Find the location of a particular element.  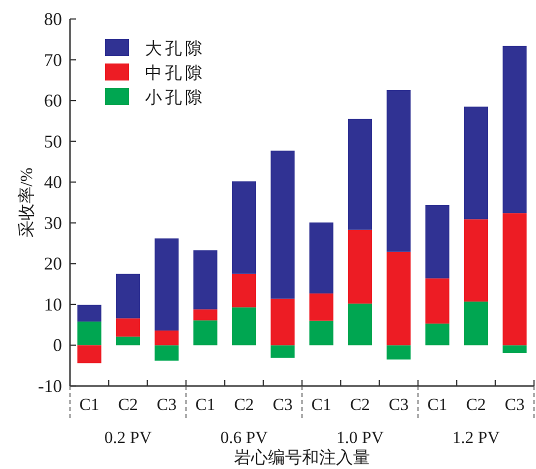

y-tick-label: 30 is located at coordinates (53, 222).